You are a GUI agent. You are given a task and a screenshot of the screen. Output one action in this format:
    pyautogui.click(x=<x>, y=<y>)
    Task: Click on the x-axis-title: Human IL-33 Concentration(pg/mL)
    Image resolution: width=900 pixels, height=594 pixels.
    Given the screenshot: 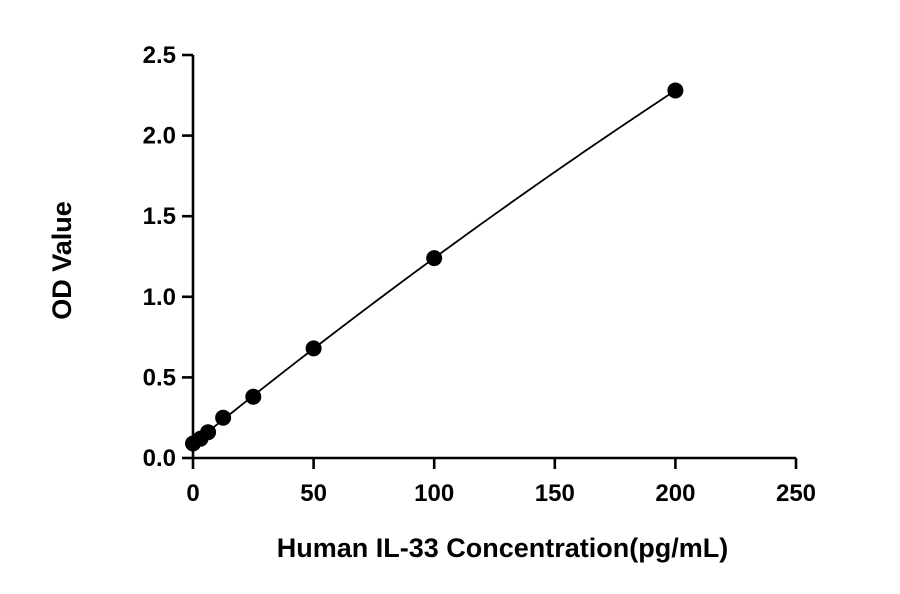 What is the action you would take?
    pyautogui.click(x=503, y=548)
    